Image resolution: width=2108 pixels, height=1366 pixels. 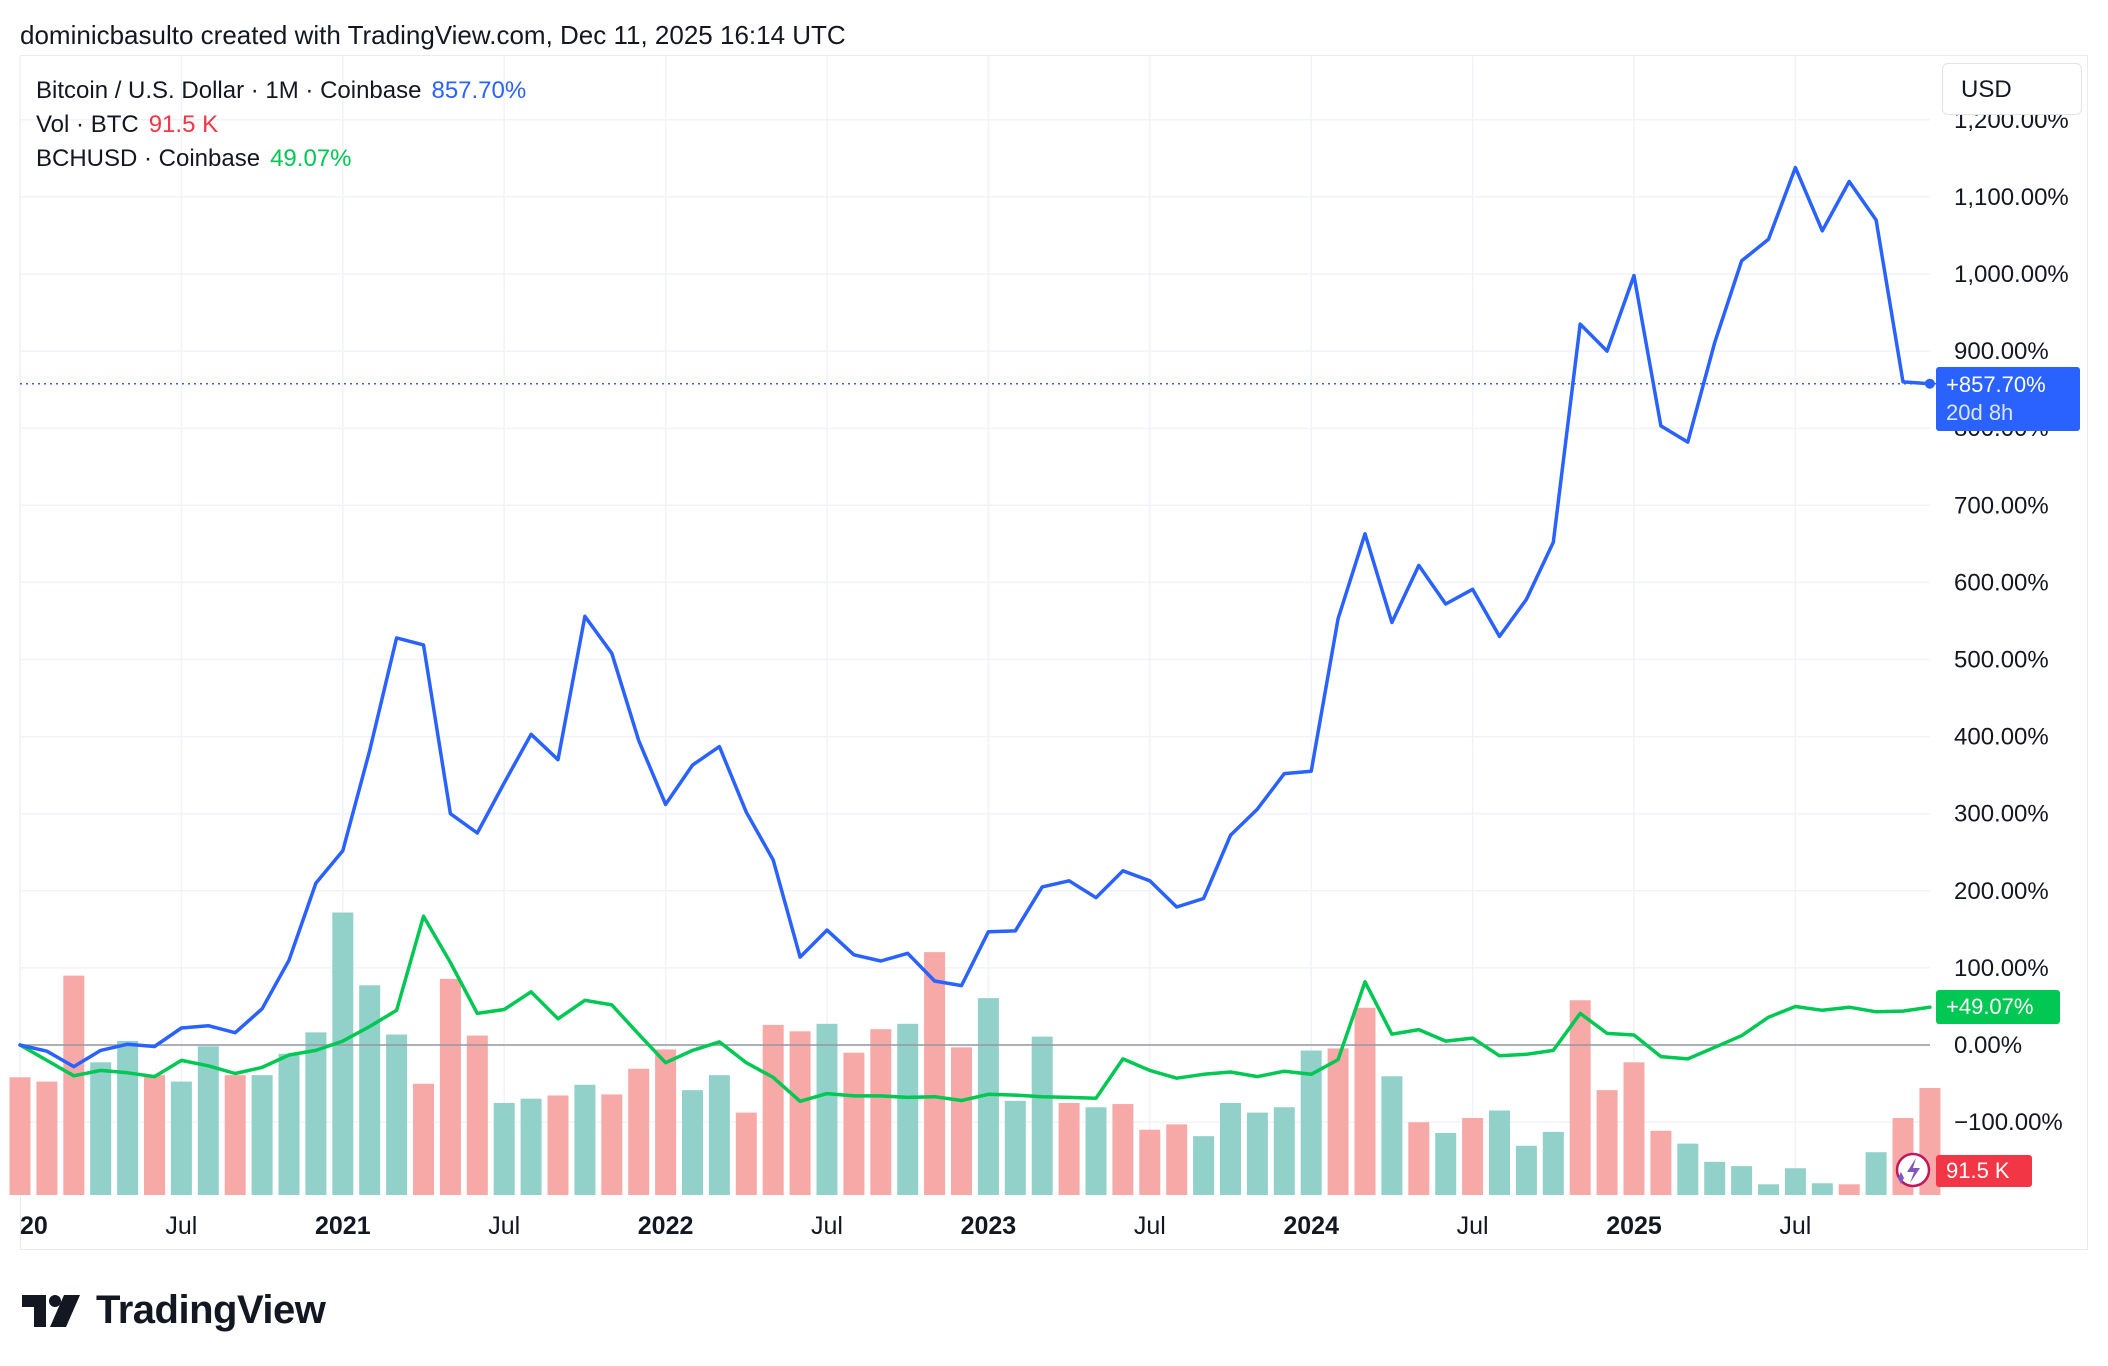 What do you see at coordinates (2001, 968) in the screenshot?
I see `y-tick-label: 100.00%` at bounding box center [2001, 968].